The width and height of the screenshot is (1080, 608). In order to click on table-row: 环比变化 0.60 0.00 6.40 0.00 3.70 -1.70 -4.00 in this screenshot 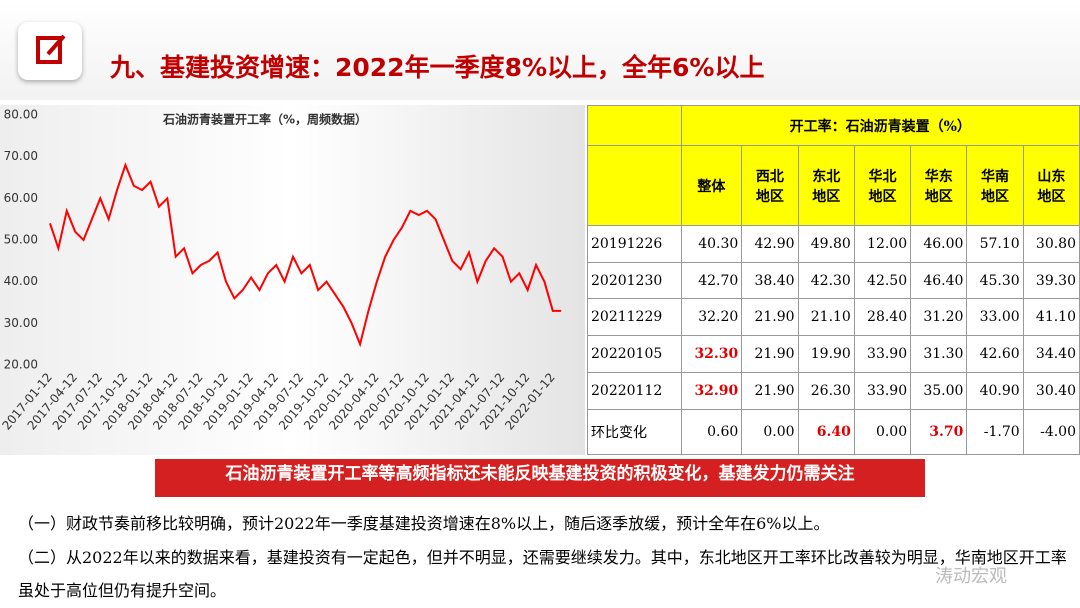, I will do `click(833, 432)`.